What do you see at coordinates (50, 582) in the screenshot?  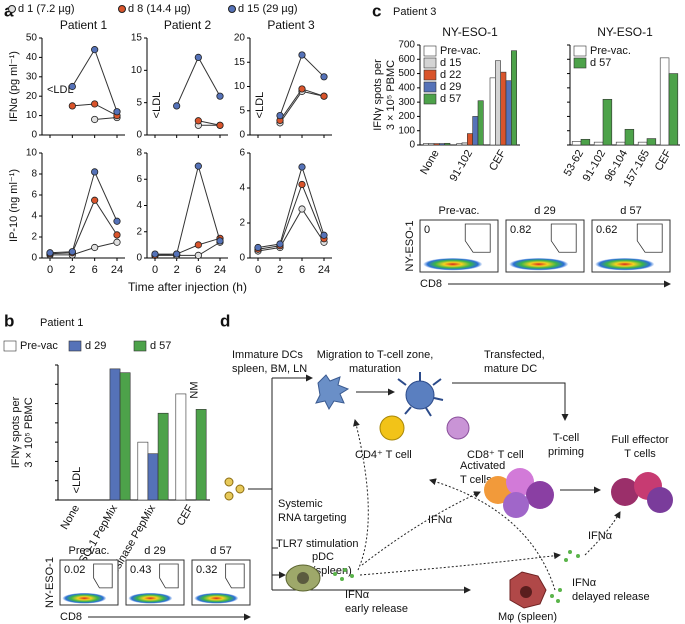 I see `axis-label: NY-ESO-1` at bounding box center [50, 582].